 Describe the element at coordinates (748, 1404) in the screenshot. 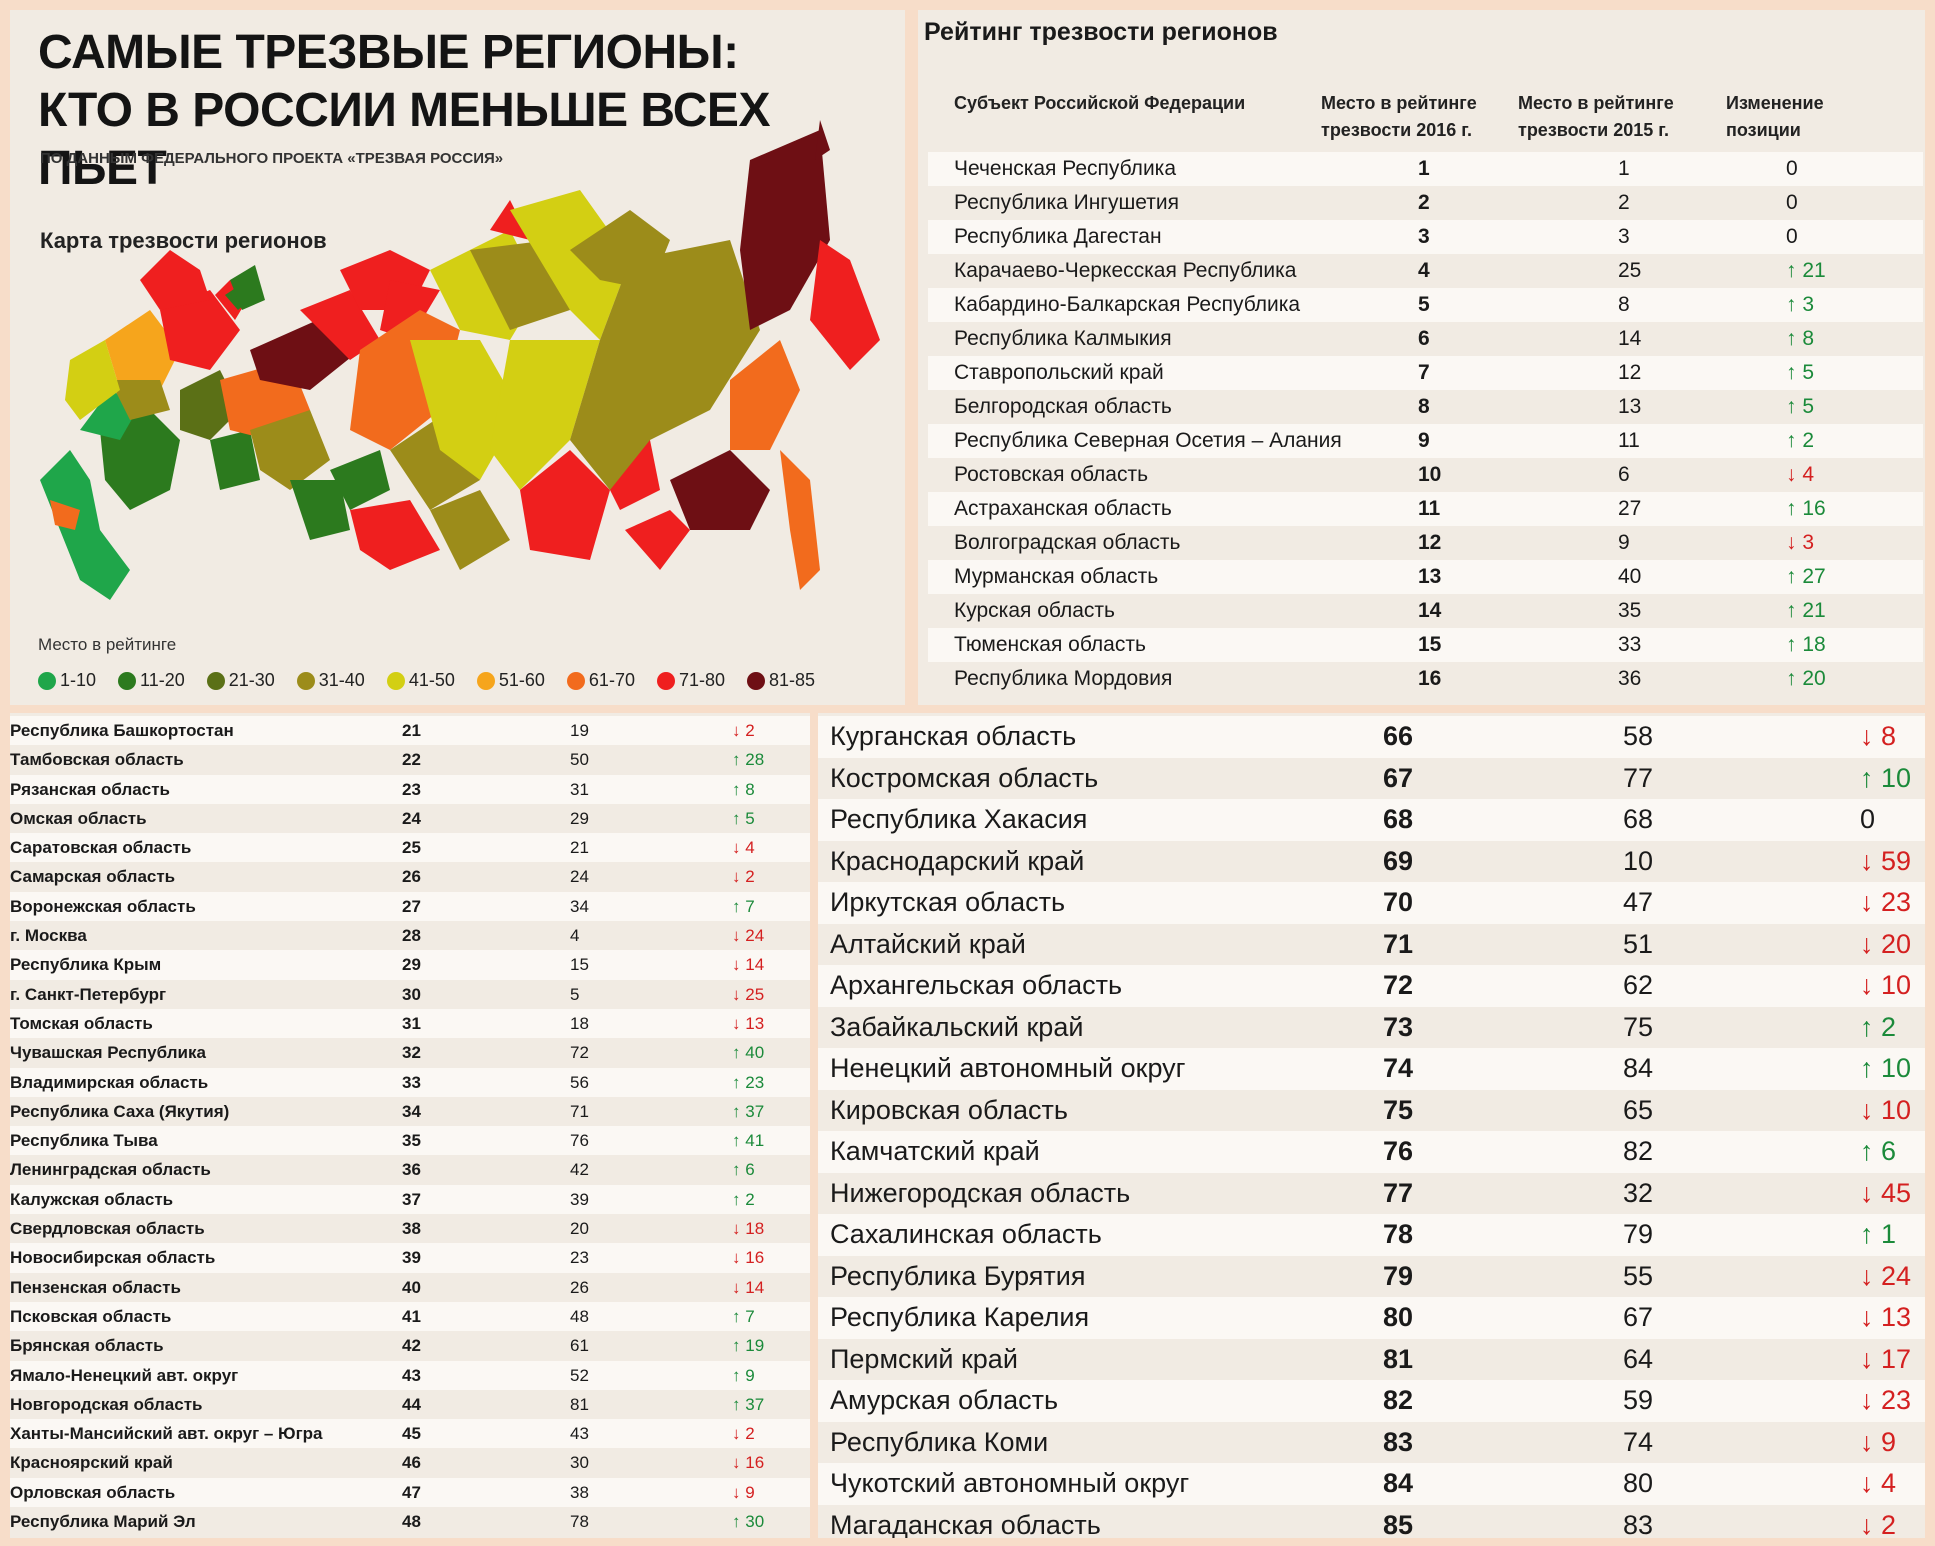

I see `change-cell: ↑ 37` at that location.